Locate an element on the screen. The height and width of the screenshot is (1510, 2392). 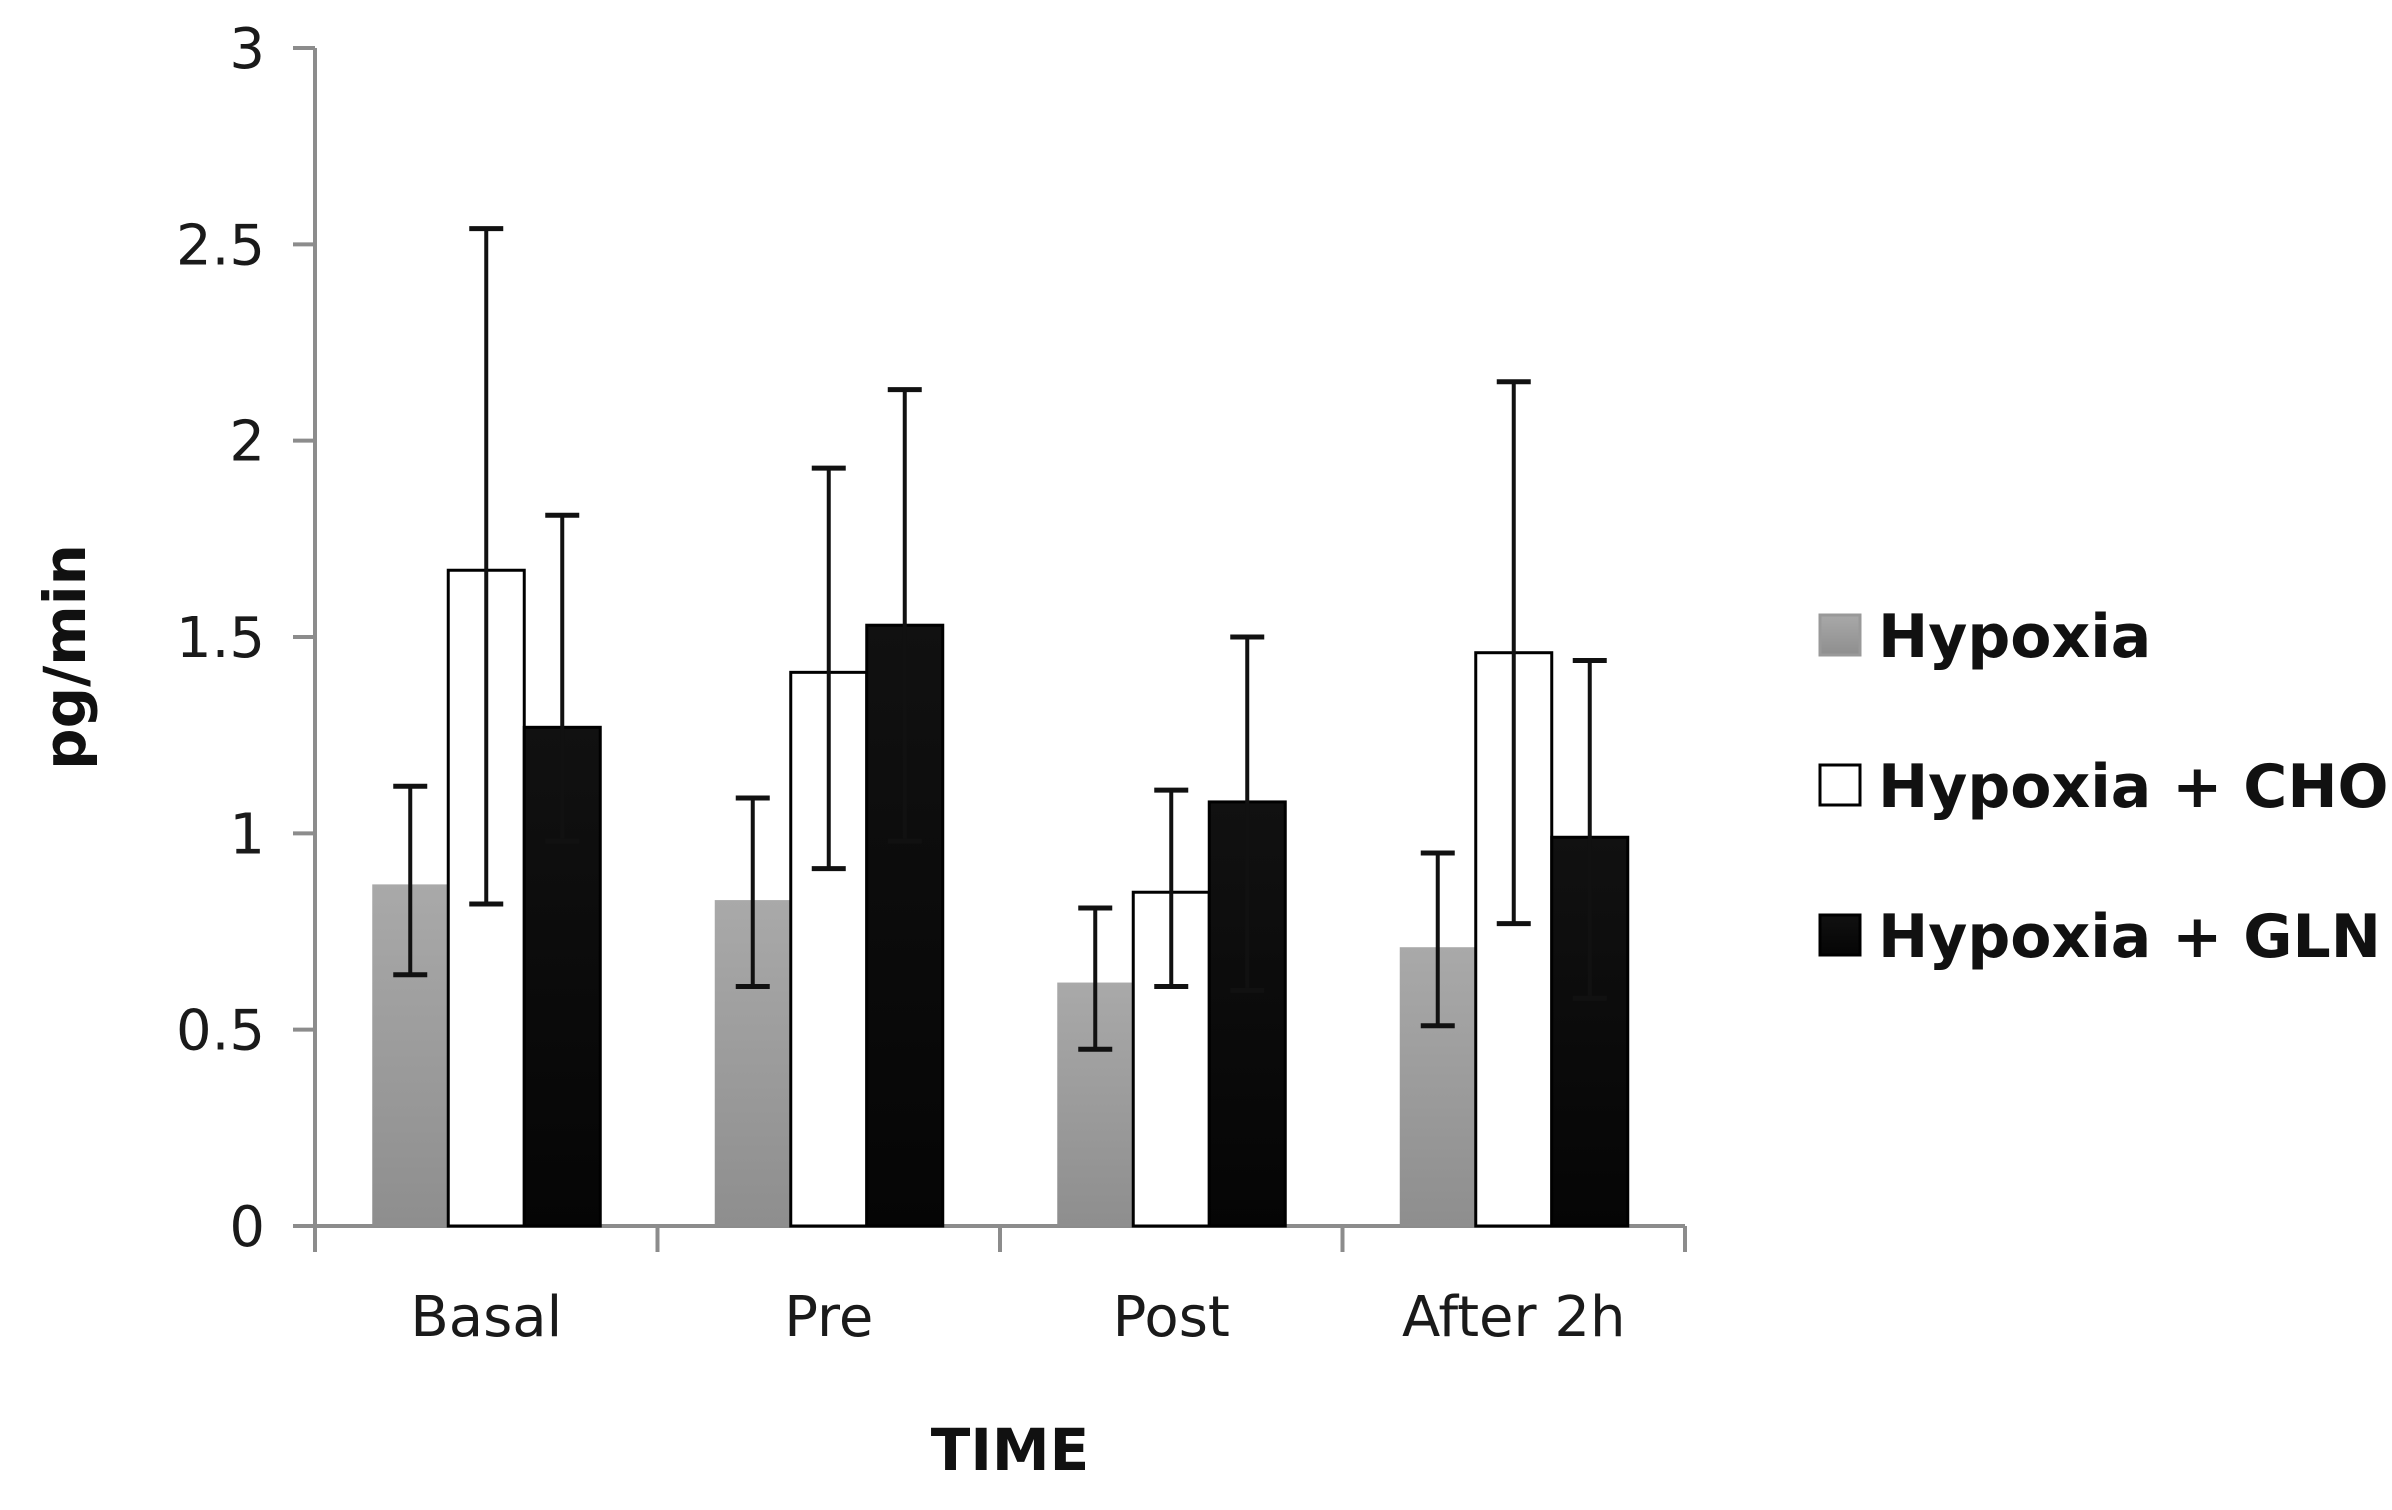
x-tick-label: After 2h is located at coordinates (1513, 1317).